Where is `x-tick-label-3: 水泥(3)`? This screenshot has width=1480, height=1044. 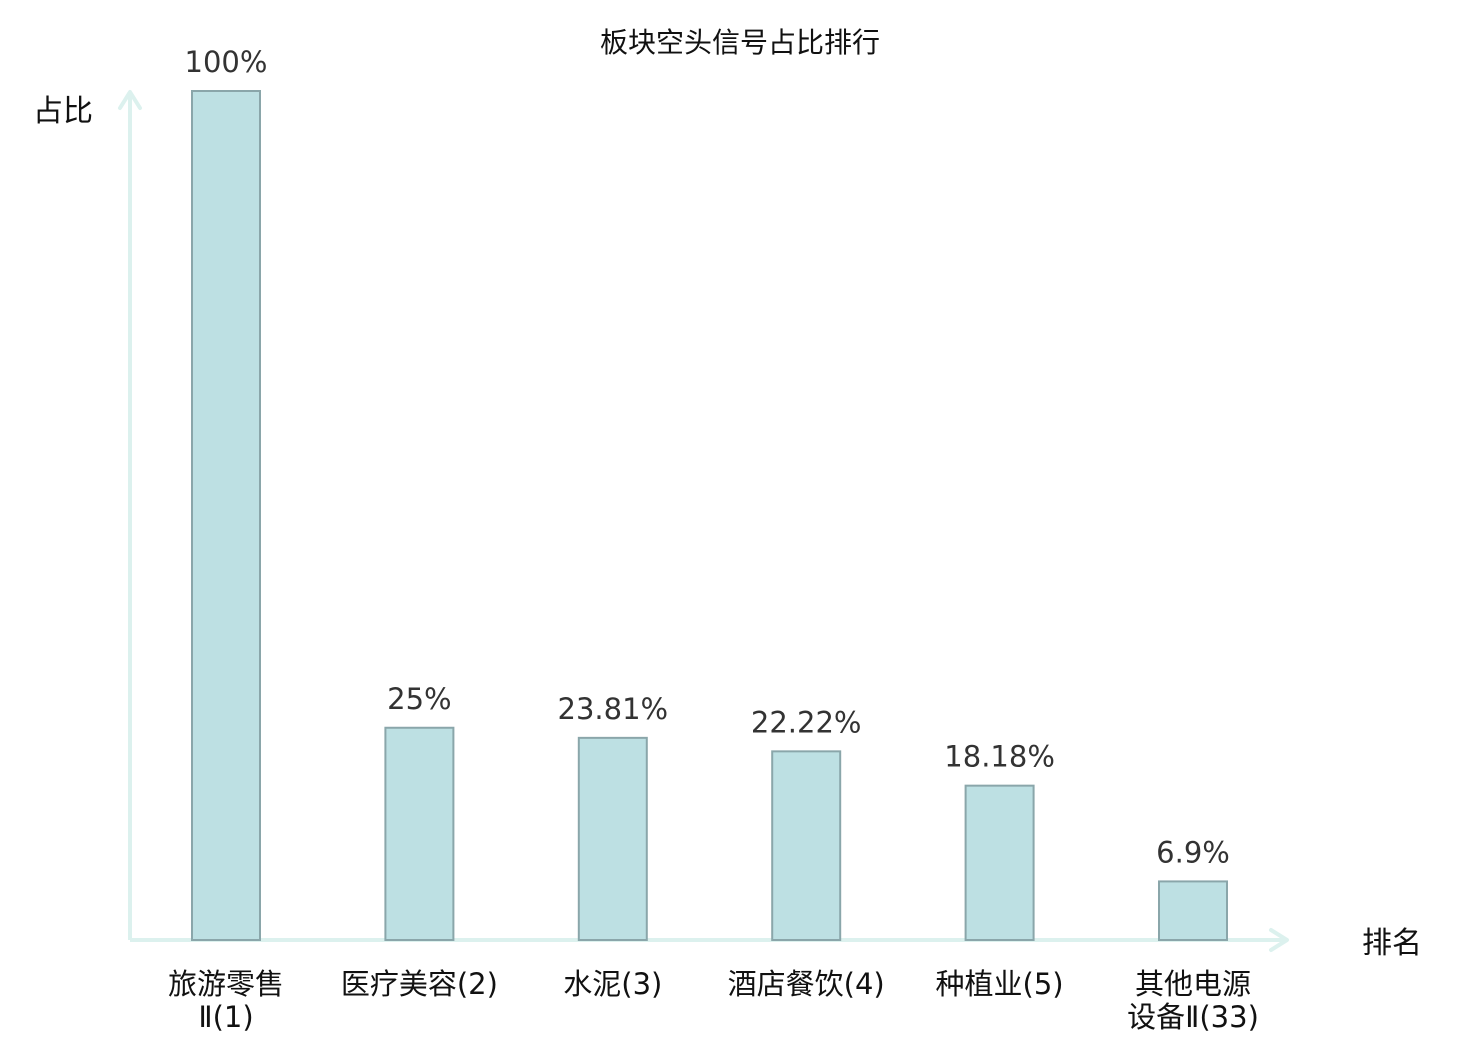
x-tick-label-3: 水泥(3) is located at coordinates (612, 984).